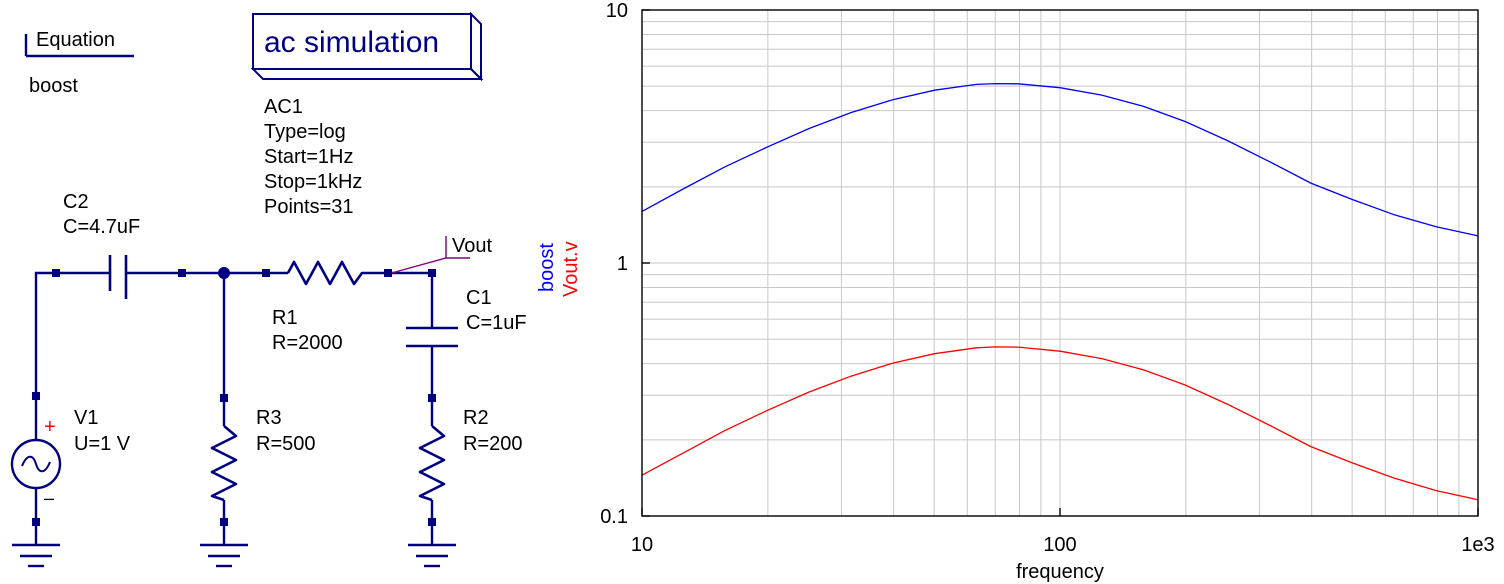 This screenshot has height=584, width=1504. I want to click on port-r1-right, so click(388, 273).